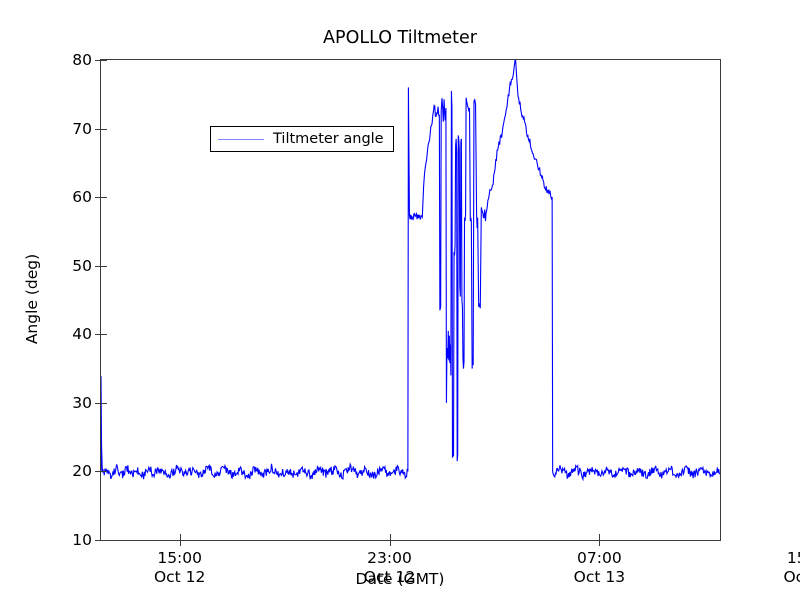 The height and width of the screenshot is (600, 800). Describe the element at coordinates (82, 334) in the screenshot. I see `y-tick-label: 40` at that location.